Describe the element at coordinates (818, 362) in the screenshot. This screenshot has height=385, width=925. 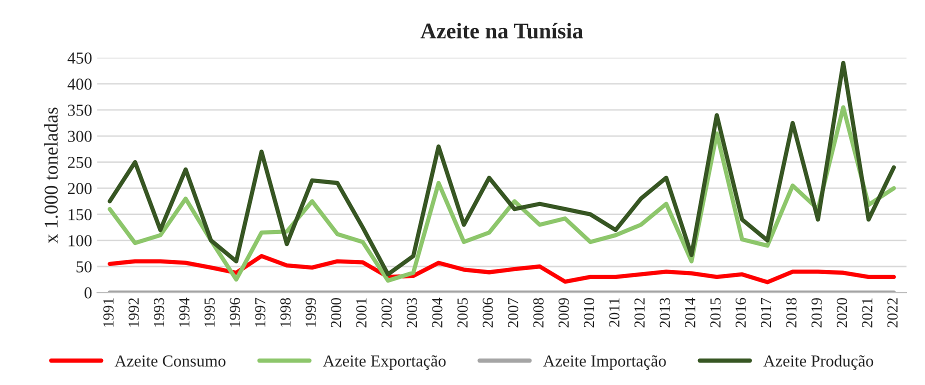
I see `legend-label: Azeite Produção` at that location.